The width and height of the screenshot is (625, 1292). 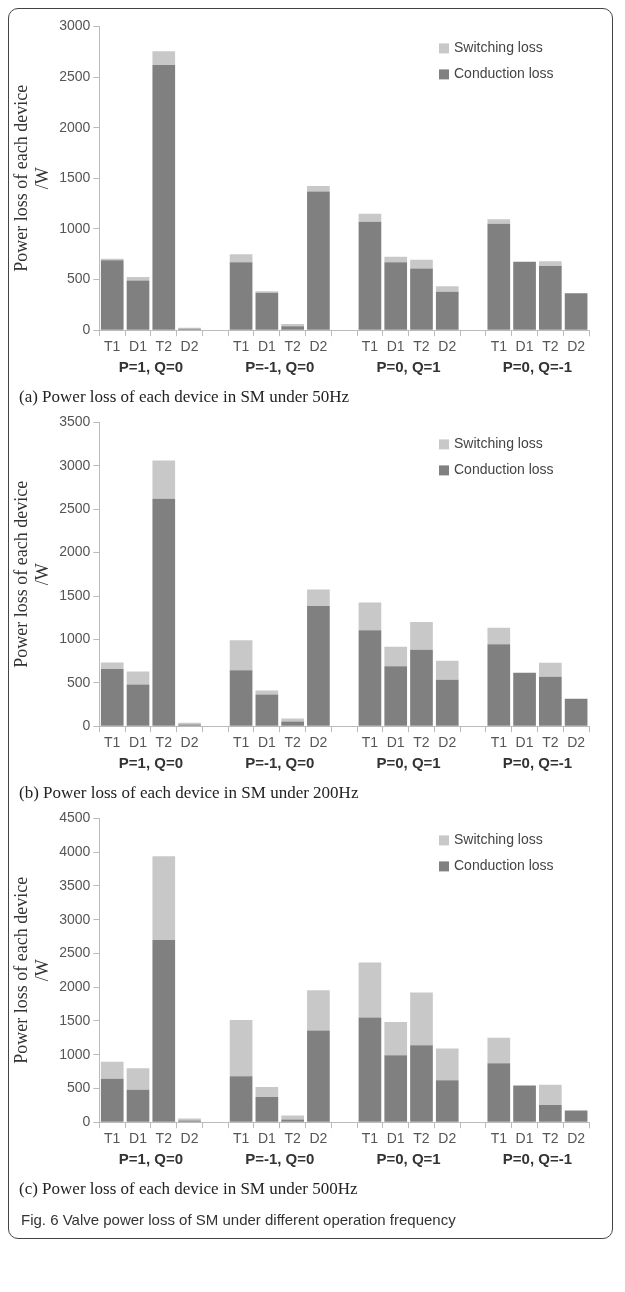 I want to click on caption: Fig. 6 Valve power loss of SM under different operation frequency, so click(x=239, y=1220).